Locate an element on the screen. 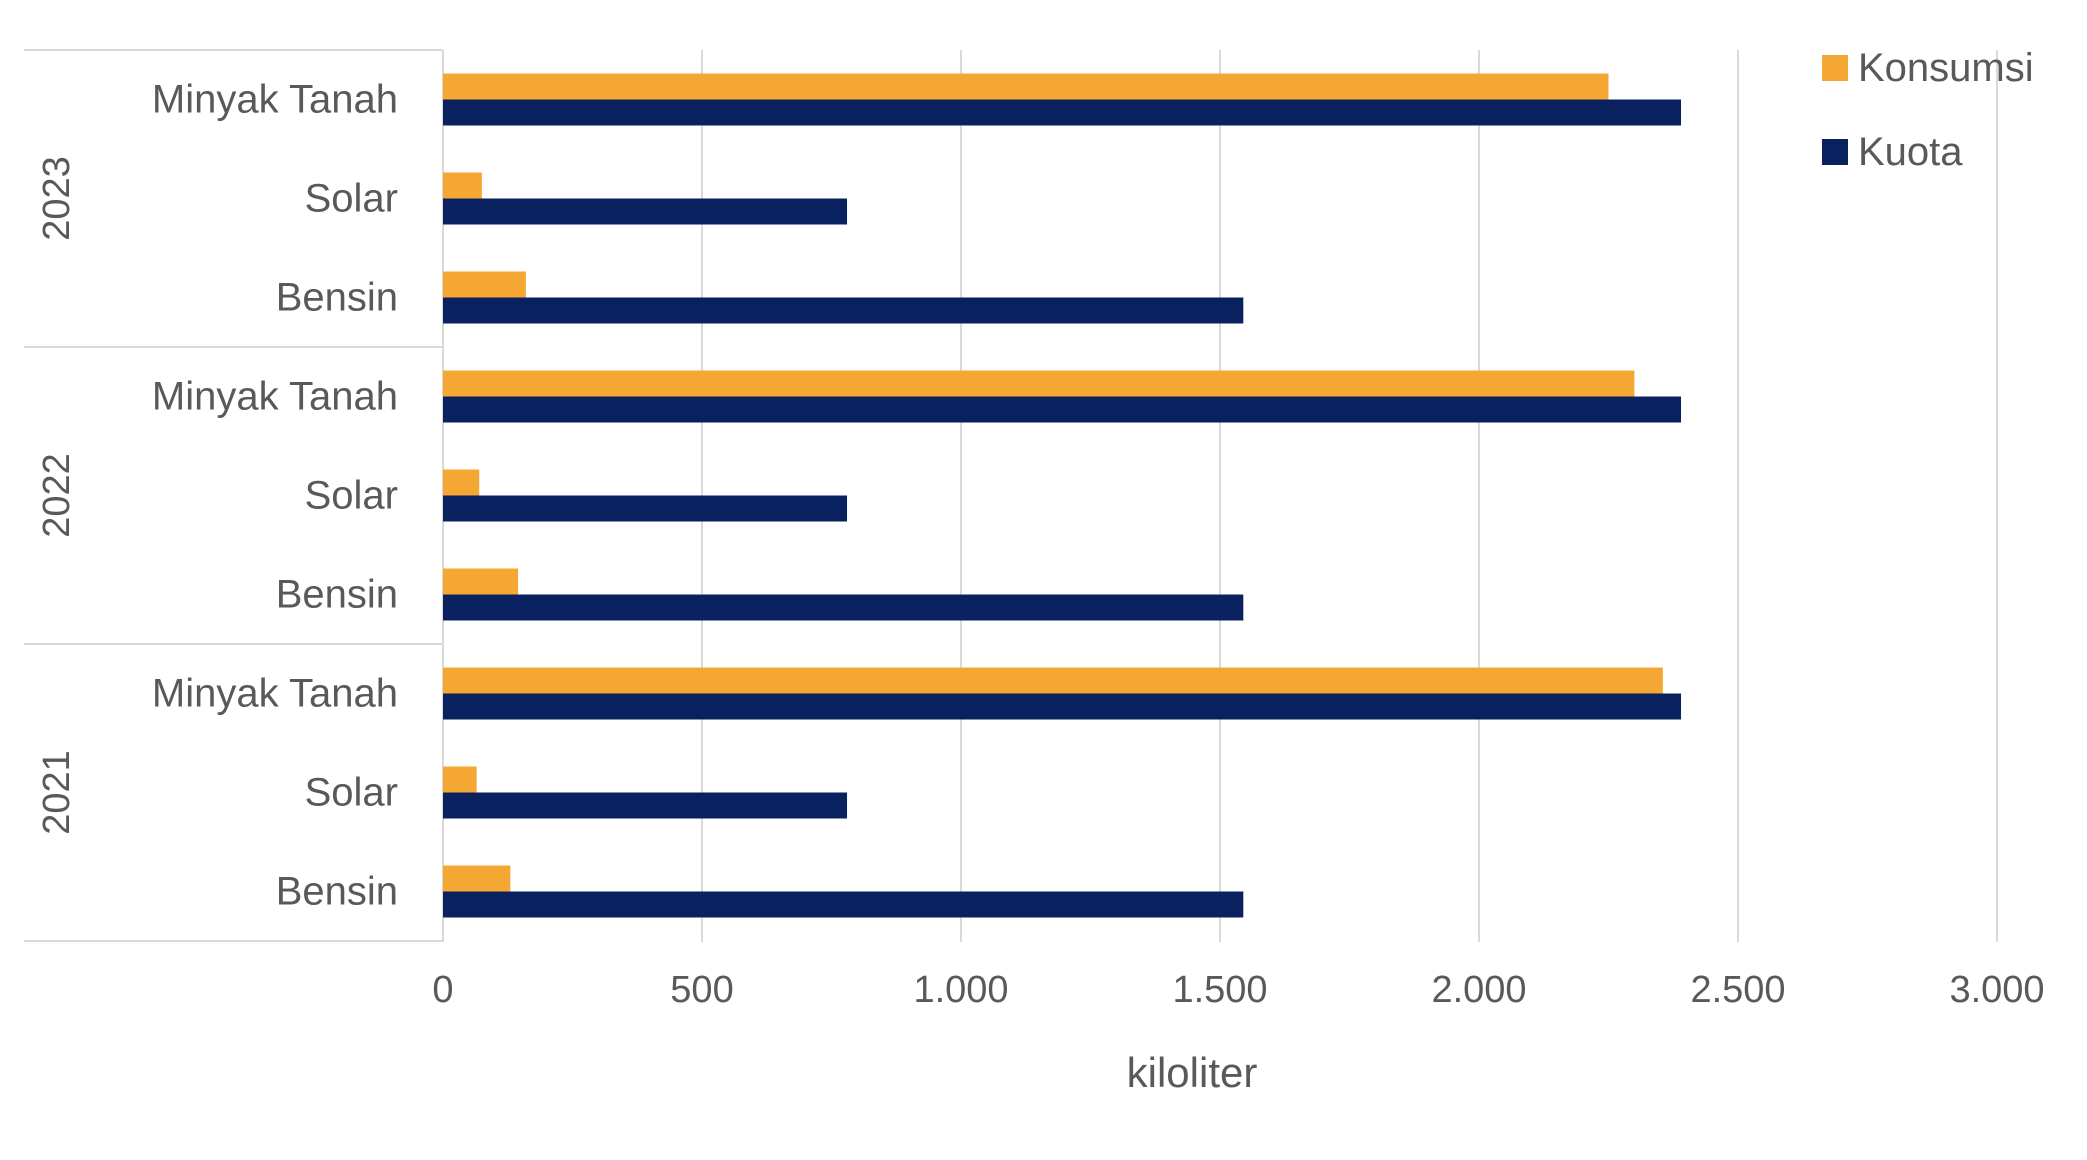  x-tick-label: 1.500 is located at coordinates (1219, 990).